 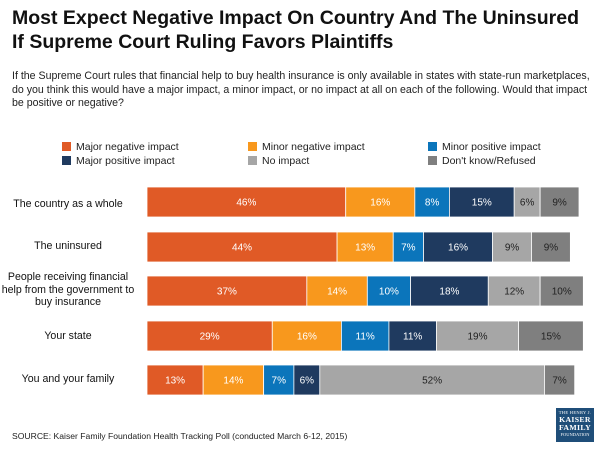 What do you see at coordinates (491, 147) in the screenshot?
I see `legend-label-minor-positive: Minor positive impact` at bounding box center [491, 147].